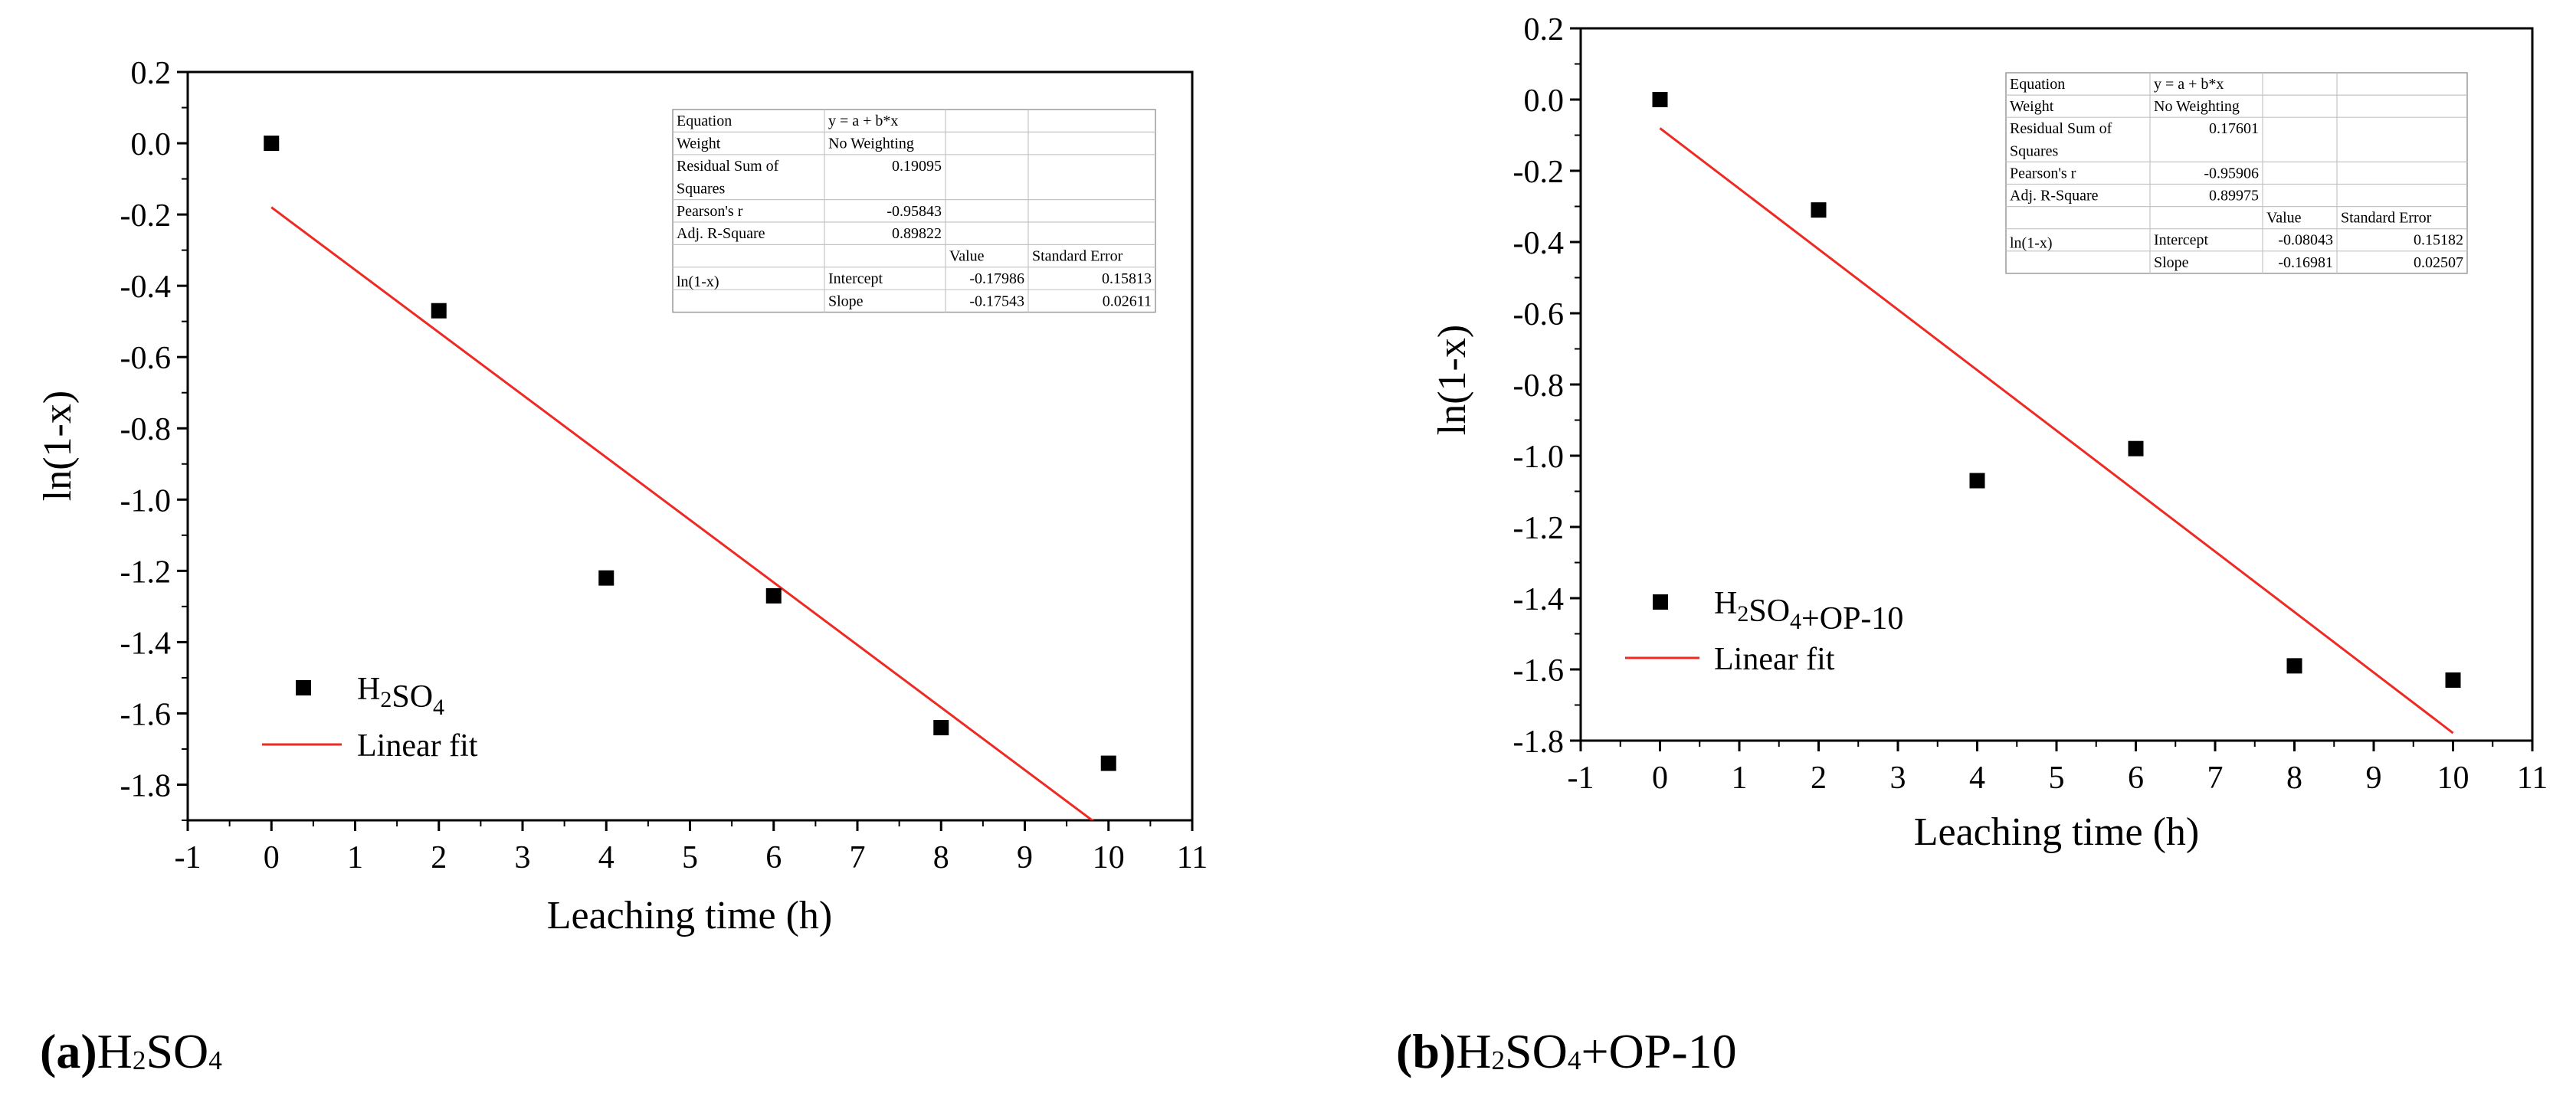 This screenshot has width=2576, height=1119. Describe the element at coordinates (1539, 314) in the screenshot. I see `panel-b-y-tick-label: -0.6` at that location.